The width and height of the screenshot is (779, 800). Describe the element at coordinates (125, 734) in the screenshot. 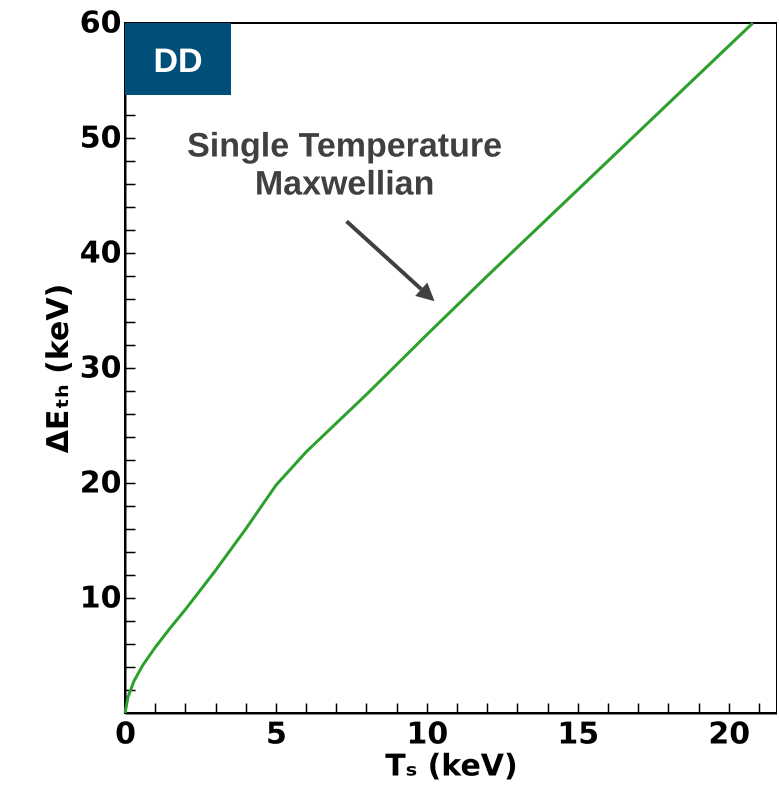

I see `x-tick-label: 0` at that location.